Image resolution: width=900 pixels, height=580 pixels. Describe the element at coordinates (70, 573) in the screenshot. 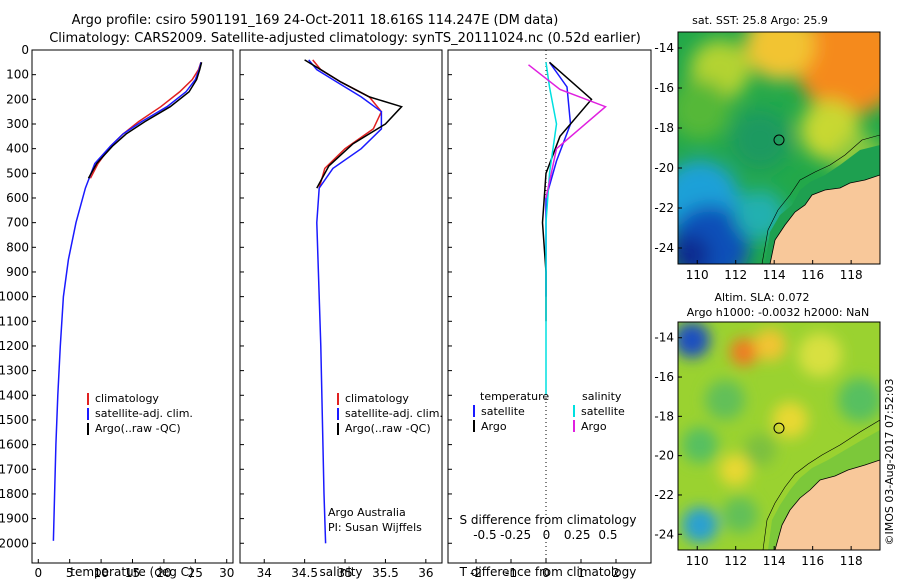

I see `x-tick-label: 5` at that location.